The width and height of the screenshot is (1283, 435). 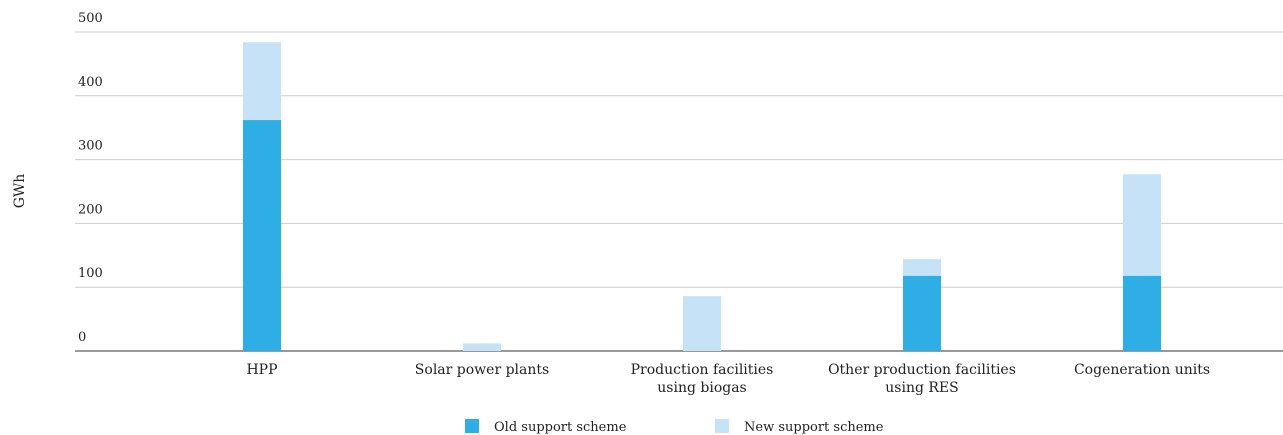 I want to click on y-tick-label: 300, so click(x=90, y=146).